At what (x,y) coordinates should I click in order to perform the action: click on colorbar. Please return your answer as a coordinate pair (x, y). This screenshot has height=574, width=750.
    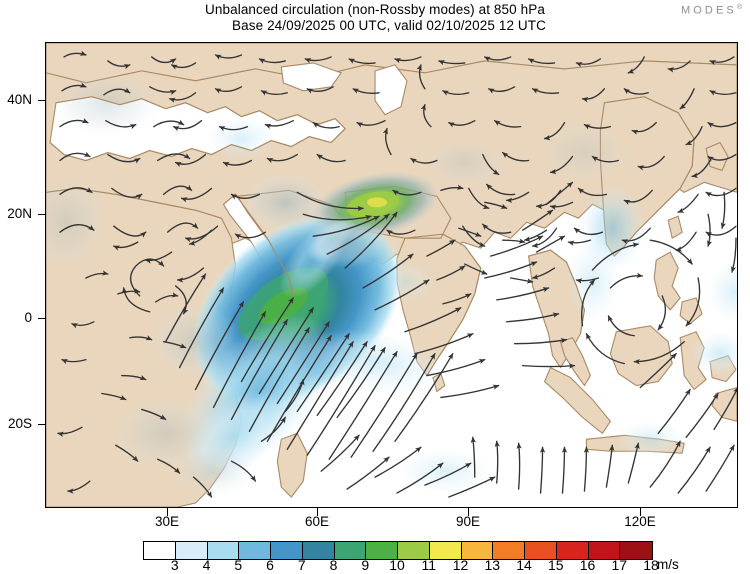
    Looking at the image, I should click on (398, 550).